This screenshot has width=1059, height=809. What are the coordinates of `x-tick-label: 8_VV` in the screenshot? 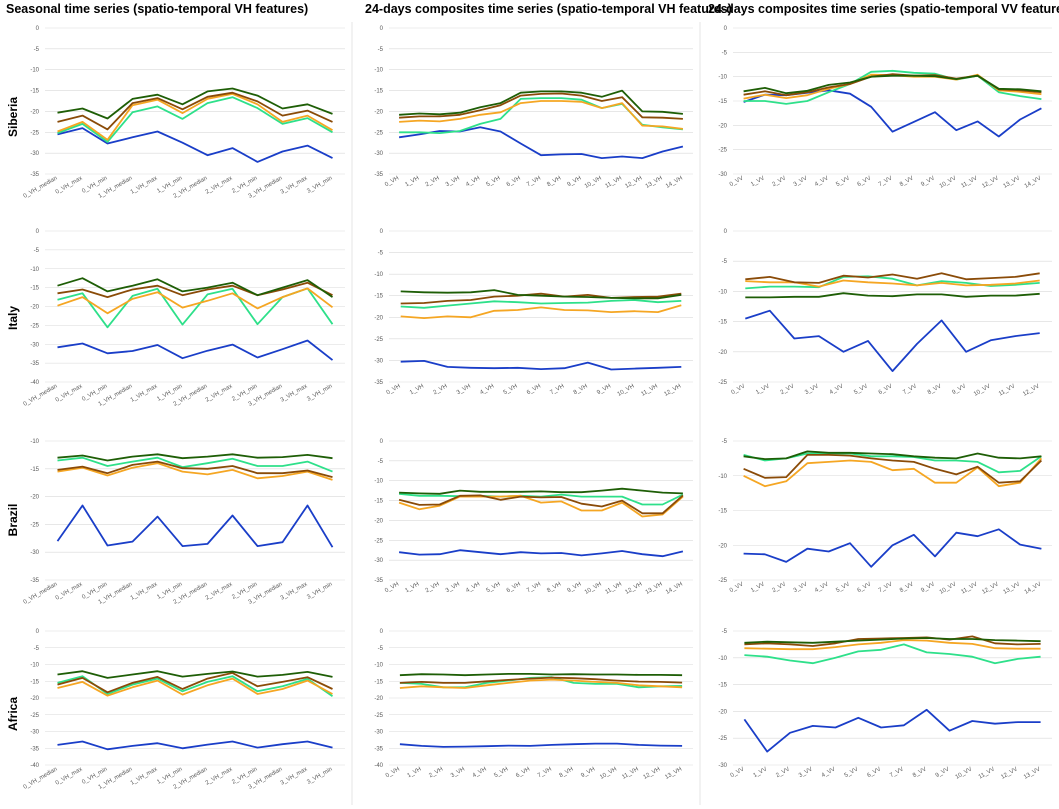 It's located at (907, 588).